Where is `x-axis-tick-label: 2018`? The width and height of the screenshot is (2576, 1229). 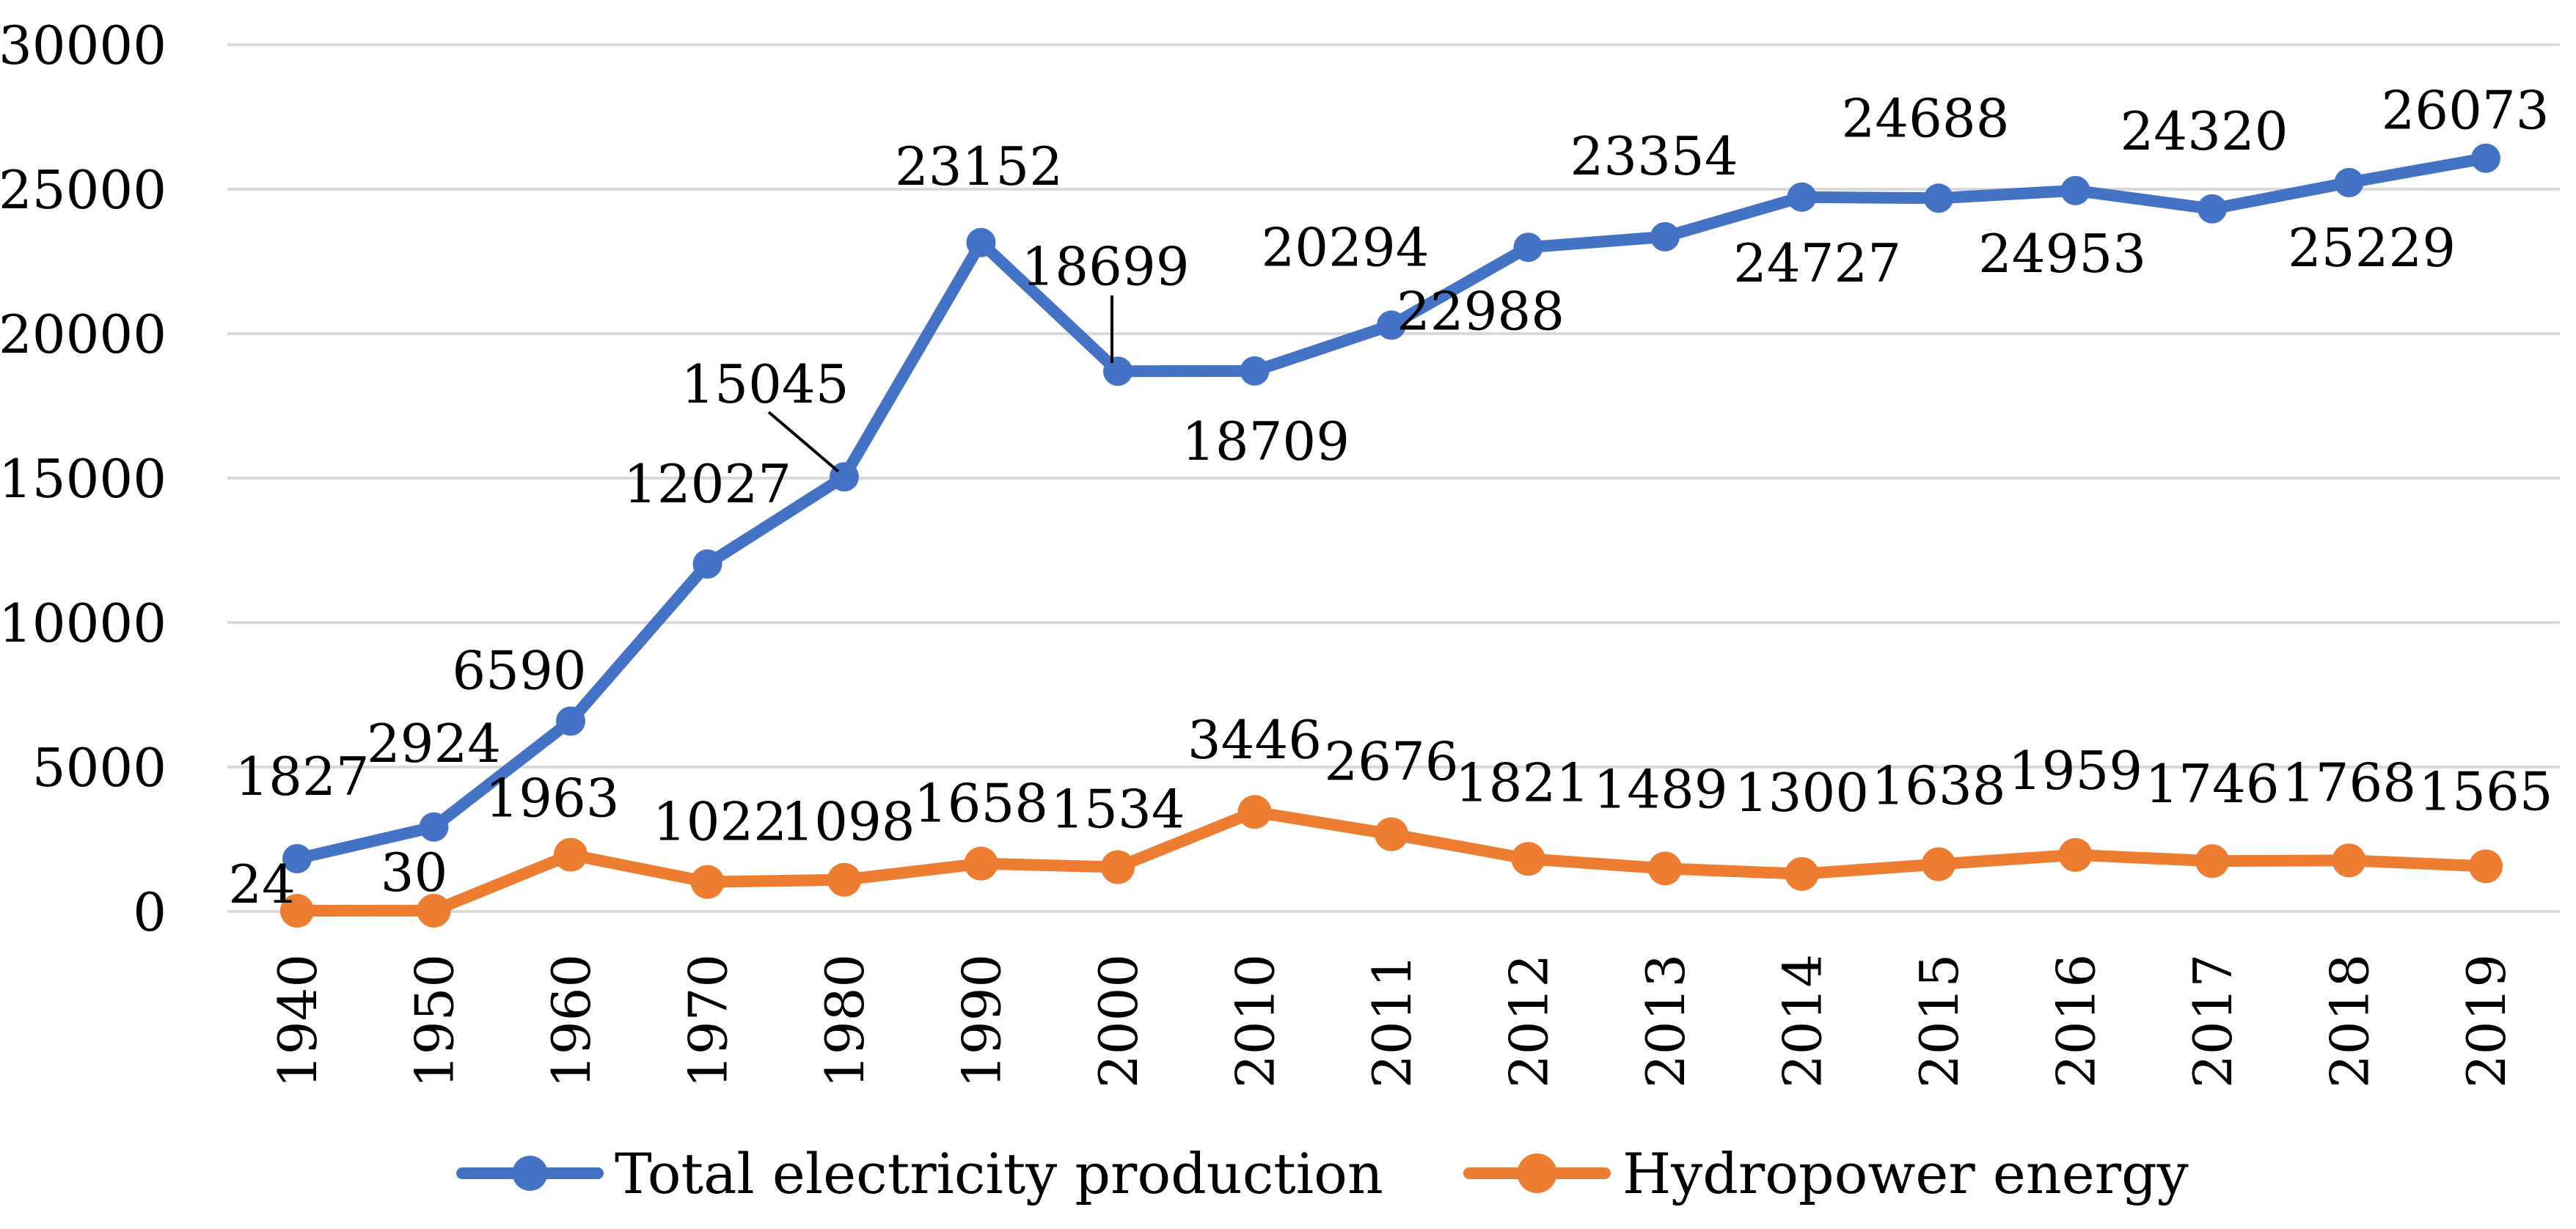
x-axis-tick-label: 2018 is located at coordinates (2350, 1021).